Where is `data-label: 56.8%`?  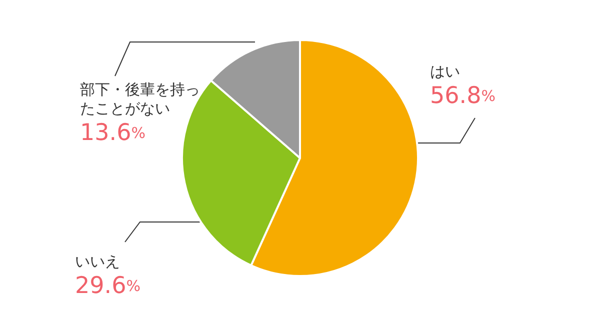 data-label: 56.8% is located at coordinates (463, 96).